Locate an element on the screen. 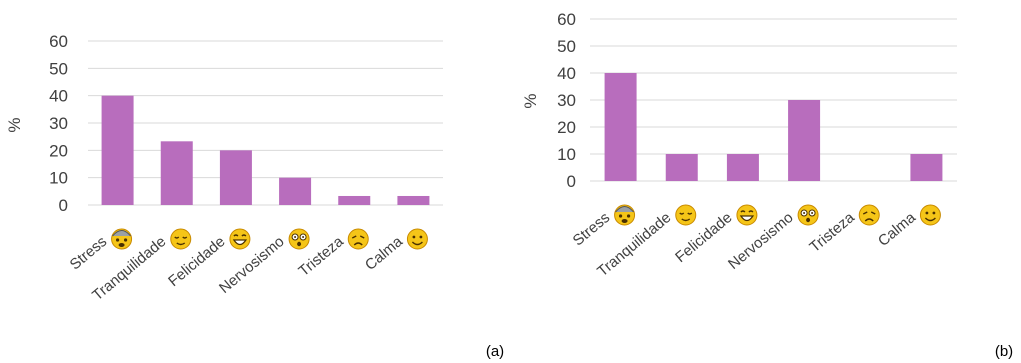  panel-label: (a) is located at coordinates (495, 351).